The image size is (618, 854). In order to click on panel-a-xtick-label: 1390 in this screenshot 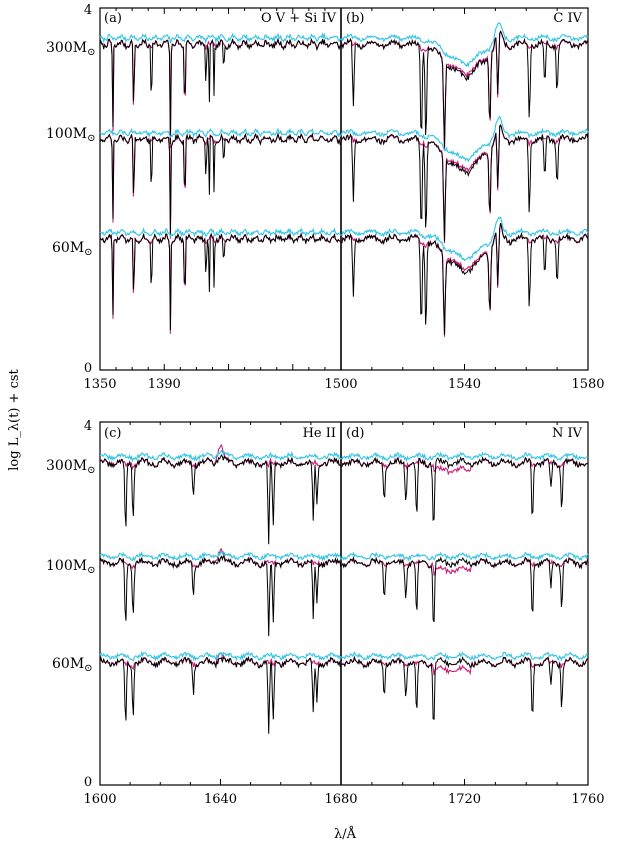, I will do `click(164, 384)`.